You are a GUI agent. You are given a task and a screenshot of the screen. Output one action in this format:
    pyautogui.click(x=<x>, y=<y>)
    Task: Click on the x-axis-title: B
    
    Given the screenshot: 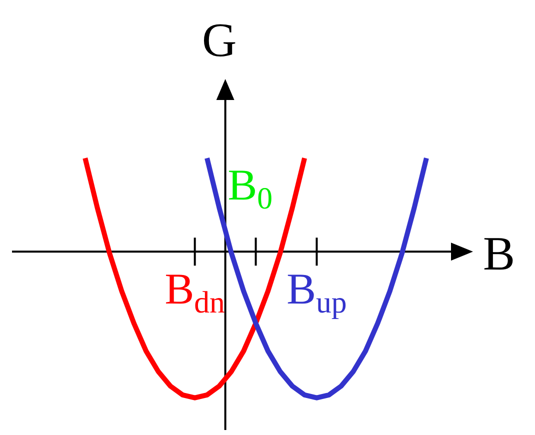 What is the action you would take?
    pyautogui.click(x=499, y=254)
    